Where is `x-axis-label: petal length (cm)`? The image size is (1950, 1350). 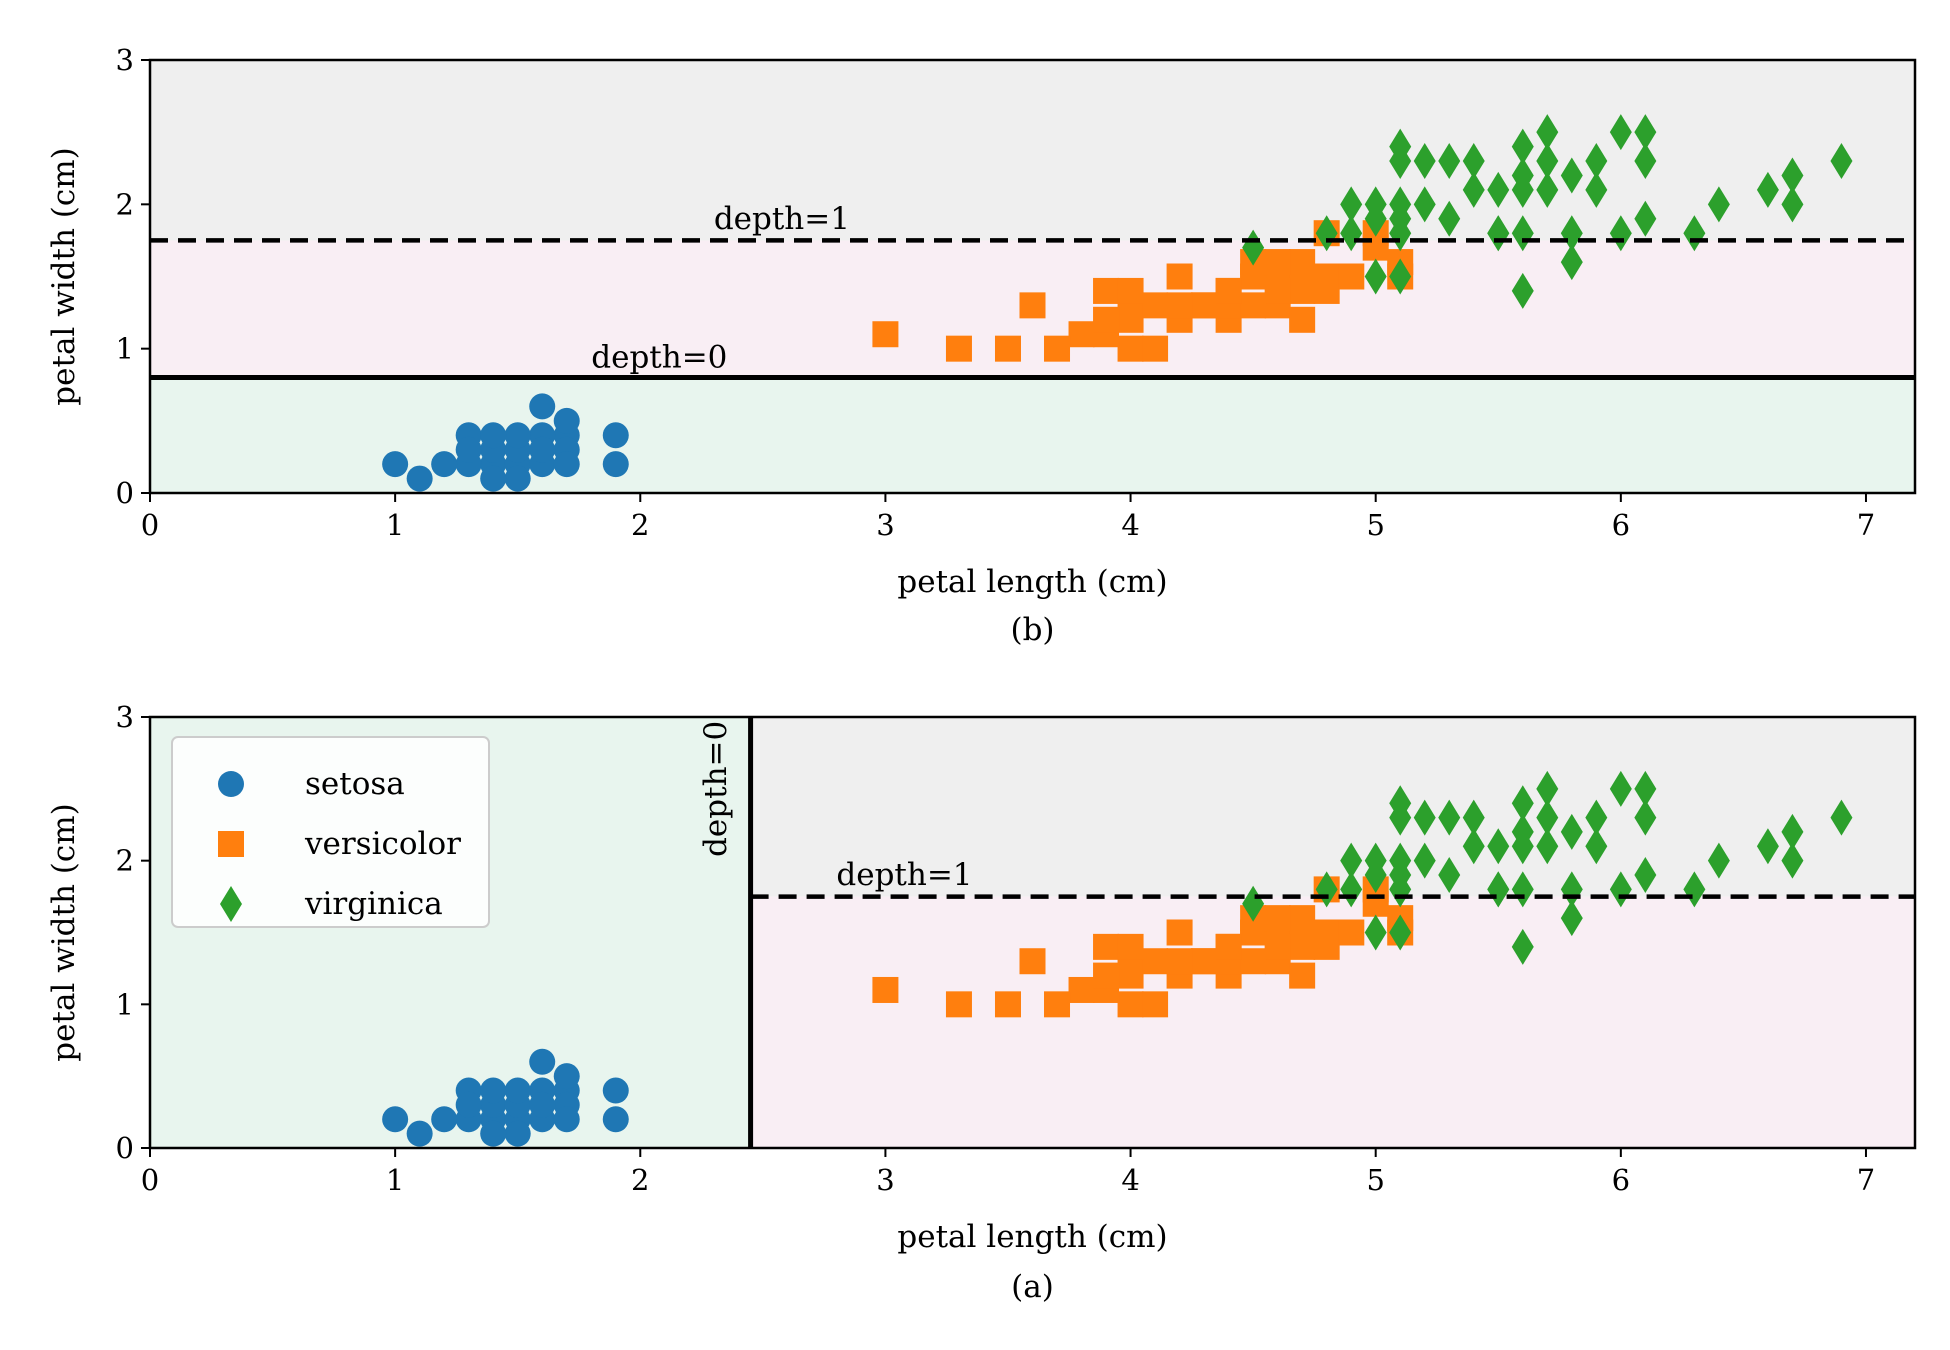
x-axis-label: petal length (cm) is located at coordinates (1032, 582).